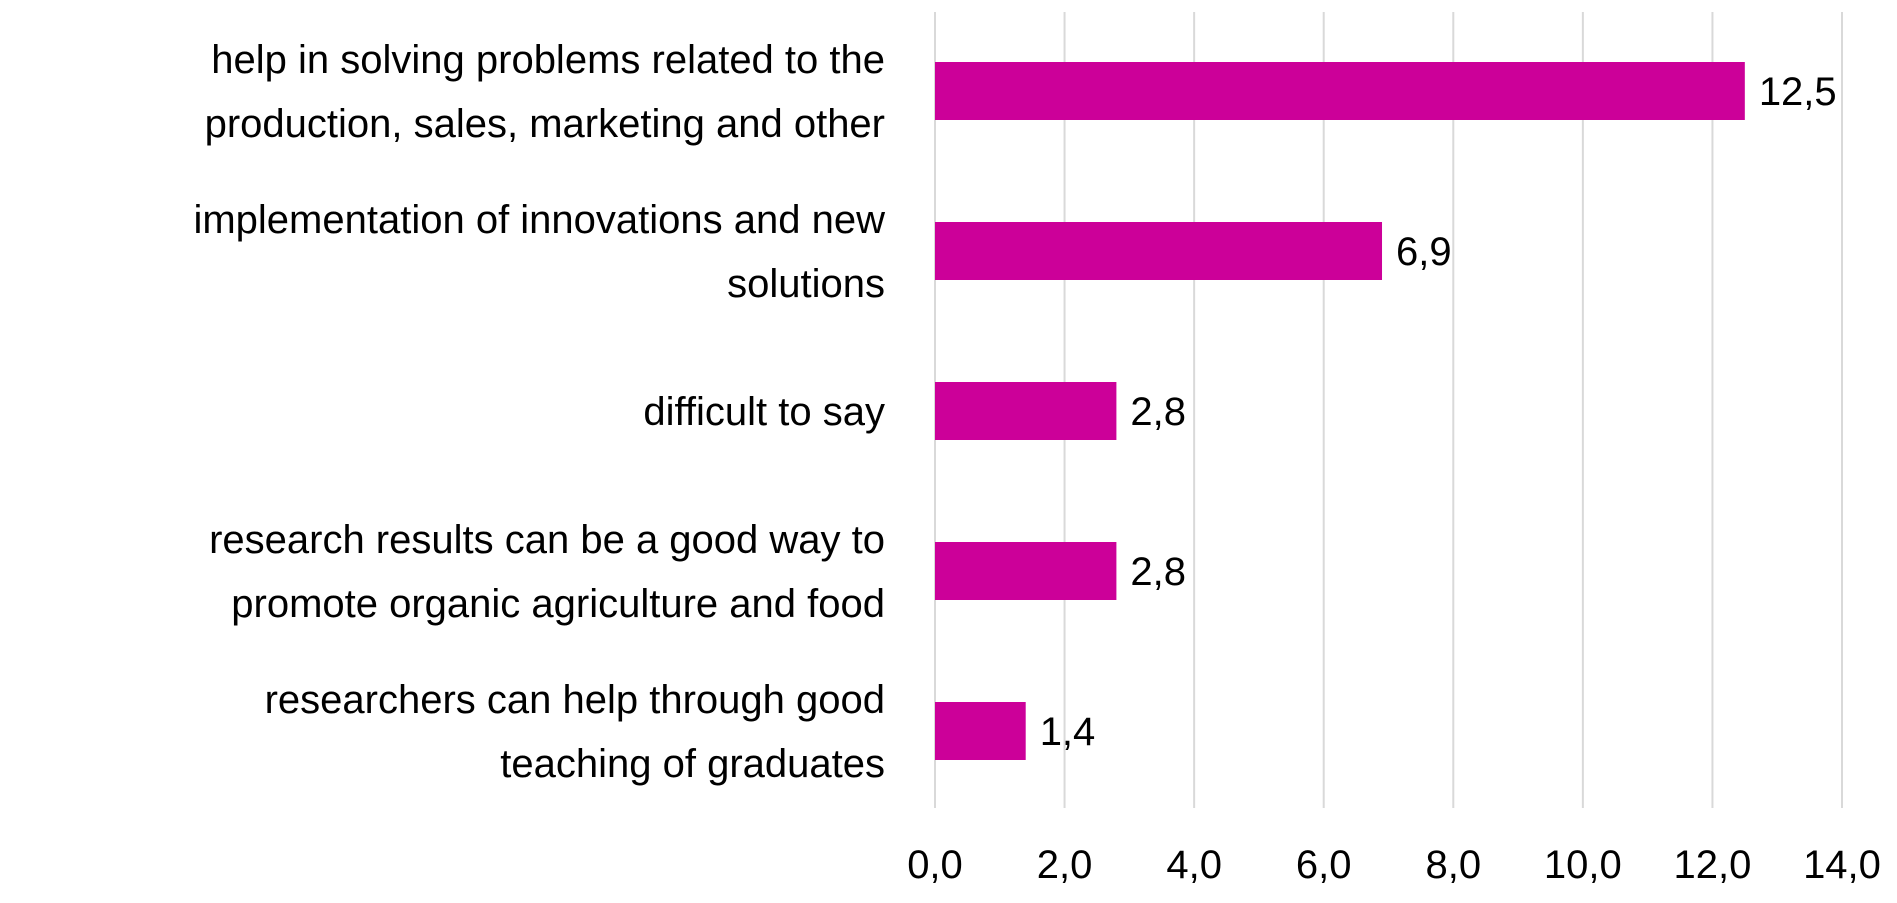 The image size is (1897, 903). I want to click on category-label-line: teaching of graduates, so click(692, 764).